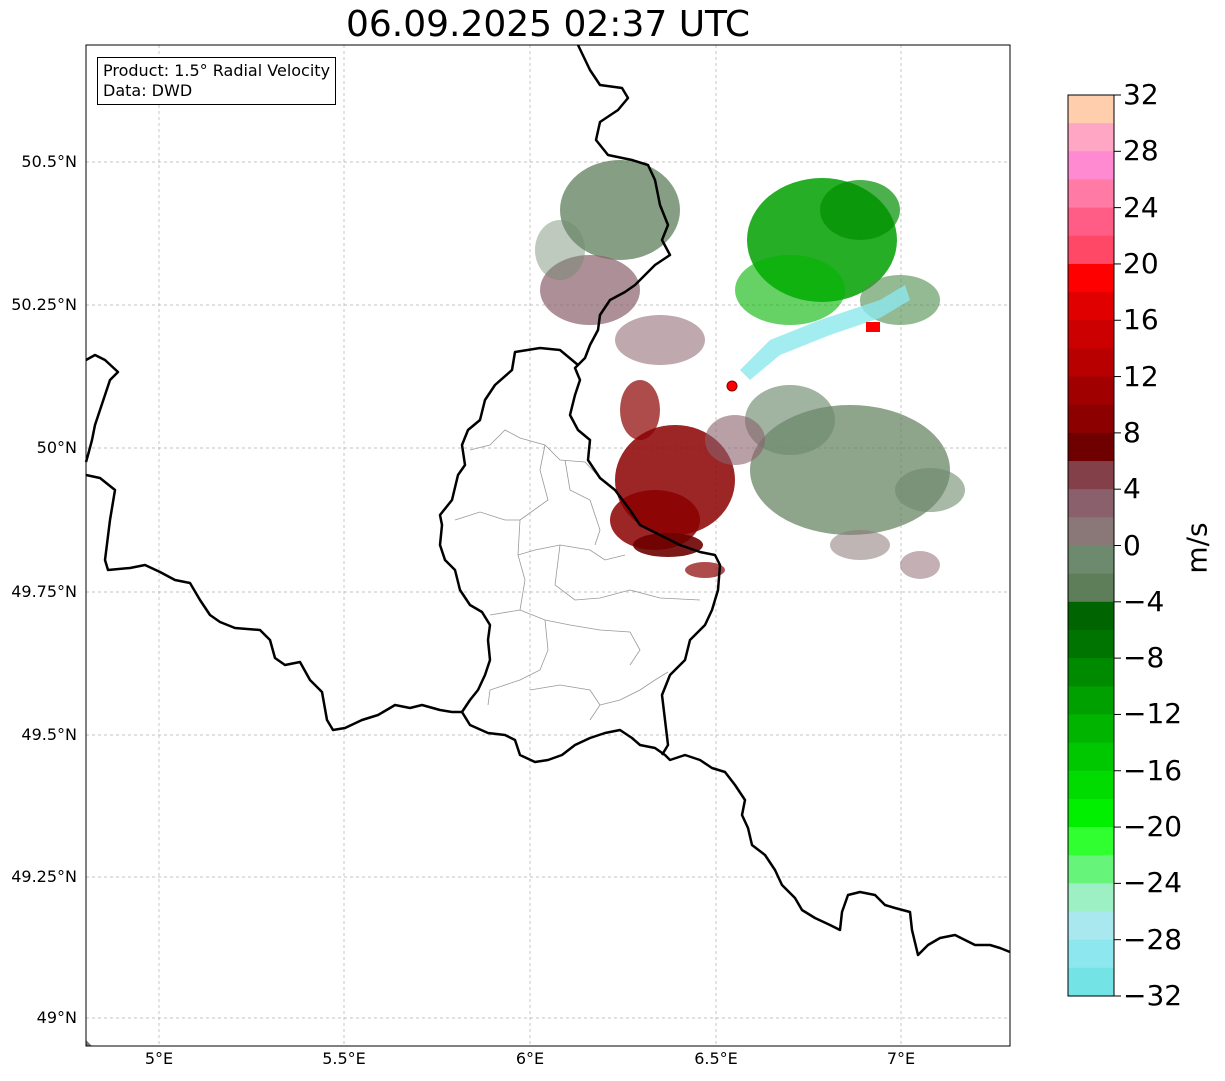 Image resolution: width=1225 pixels, height=1081 pixels. Describe the element at coordinates (873, 327) in the screenshot. I see `echo-folded-red` at that location.